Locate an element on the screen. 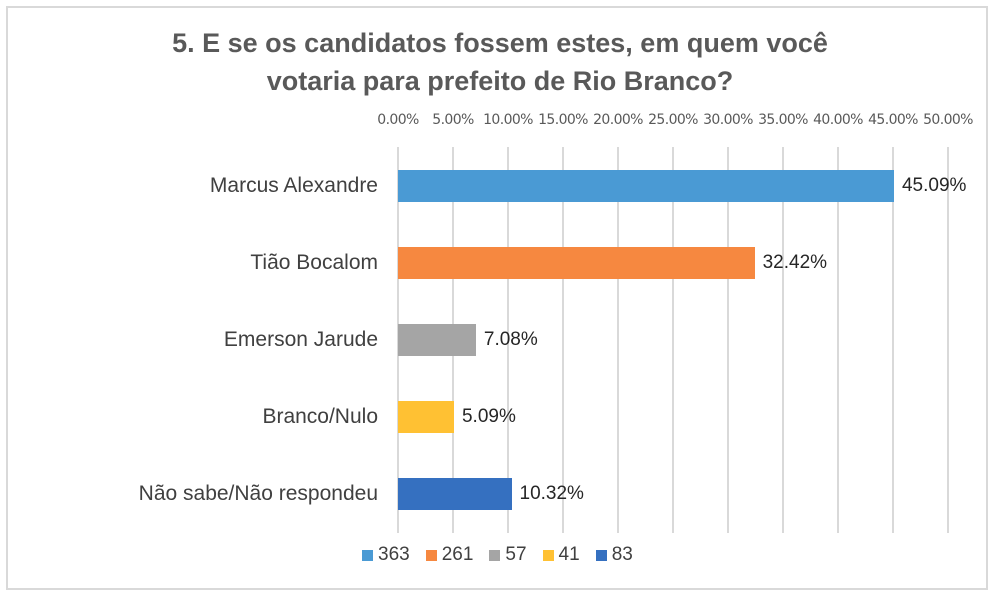 This screenshot has height=599, width=1000. data-label: 32.42% is located at coordinates (795, 262).